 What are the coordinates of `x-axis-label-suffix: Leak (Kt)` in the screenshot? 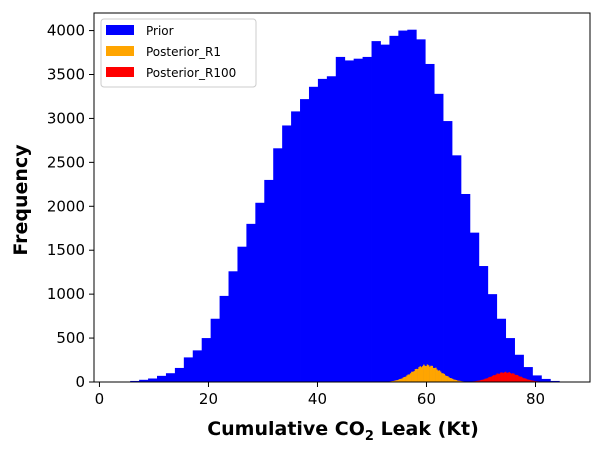 It's located at (426, 429).